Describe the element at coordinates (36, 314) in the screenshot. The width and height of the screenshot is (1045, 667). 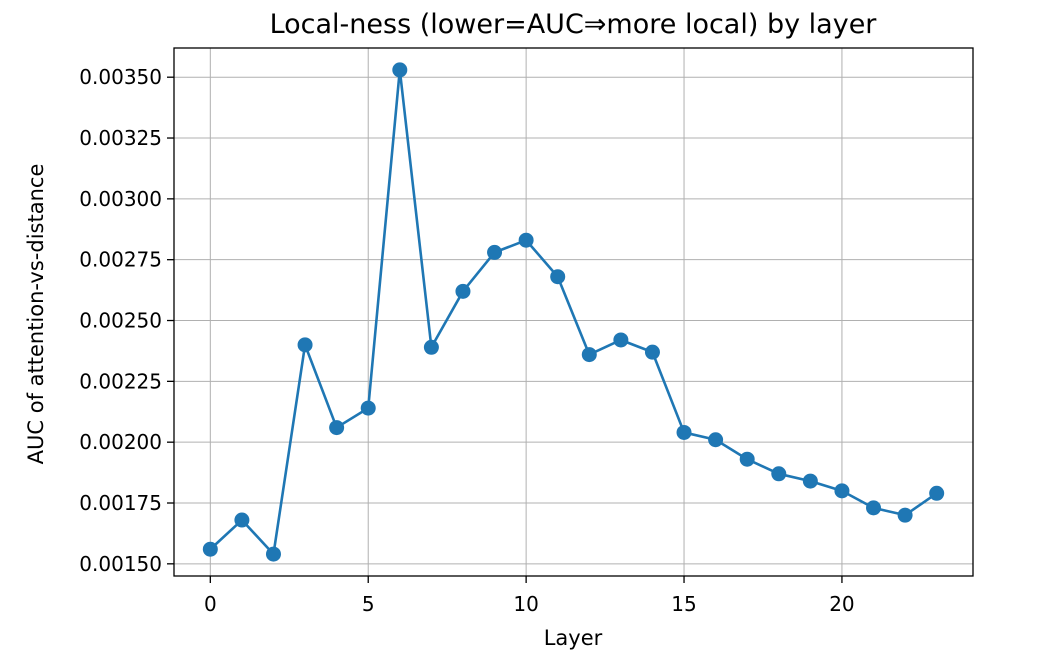
I see `y-axis-label: AUC of attention-vs-distance` at that location.